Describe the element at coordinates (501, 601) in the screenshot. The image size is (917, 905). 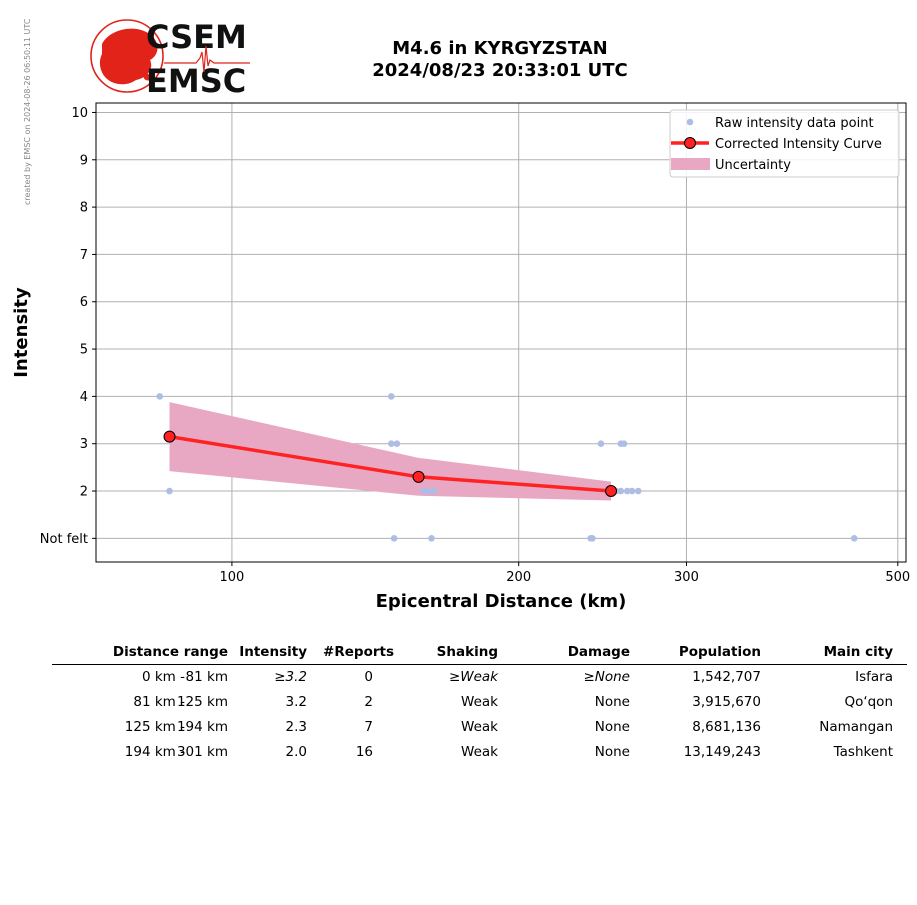
I see `x-axis-label: Epicentral Distance (km)` at that location.